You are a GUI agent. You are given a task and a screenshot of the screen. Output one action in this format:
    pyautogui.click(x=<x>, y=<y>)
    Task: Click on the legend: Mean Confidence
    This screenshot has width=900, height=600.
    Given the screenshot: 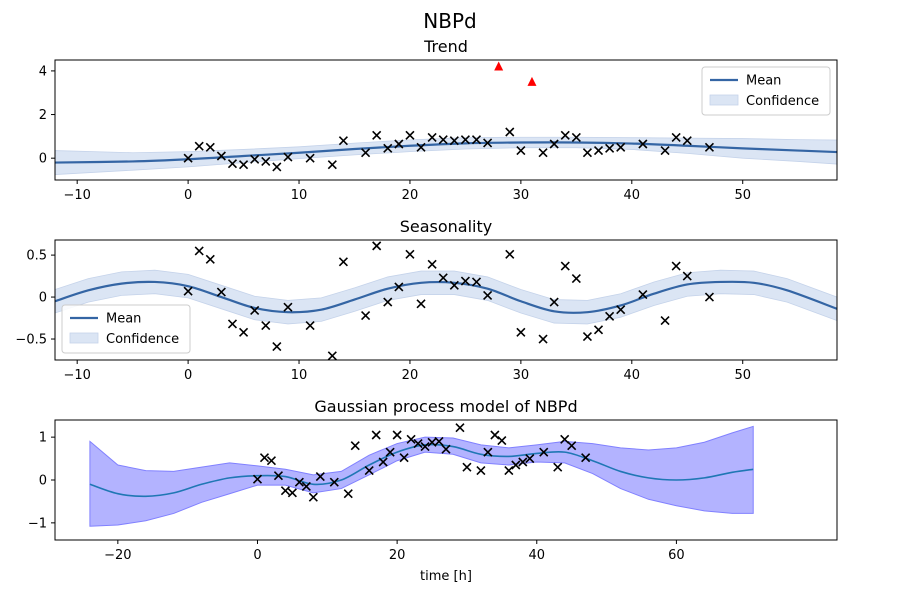 What is the action you would take?
    pyautogui.click(x=766, y=91)
    